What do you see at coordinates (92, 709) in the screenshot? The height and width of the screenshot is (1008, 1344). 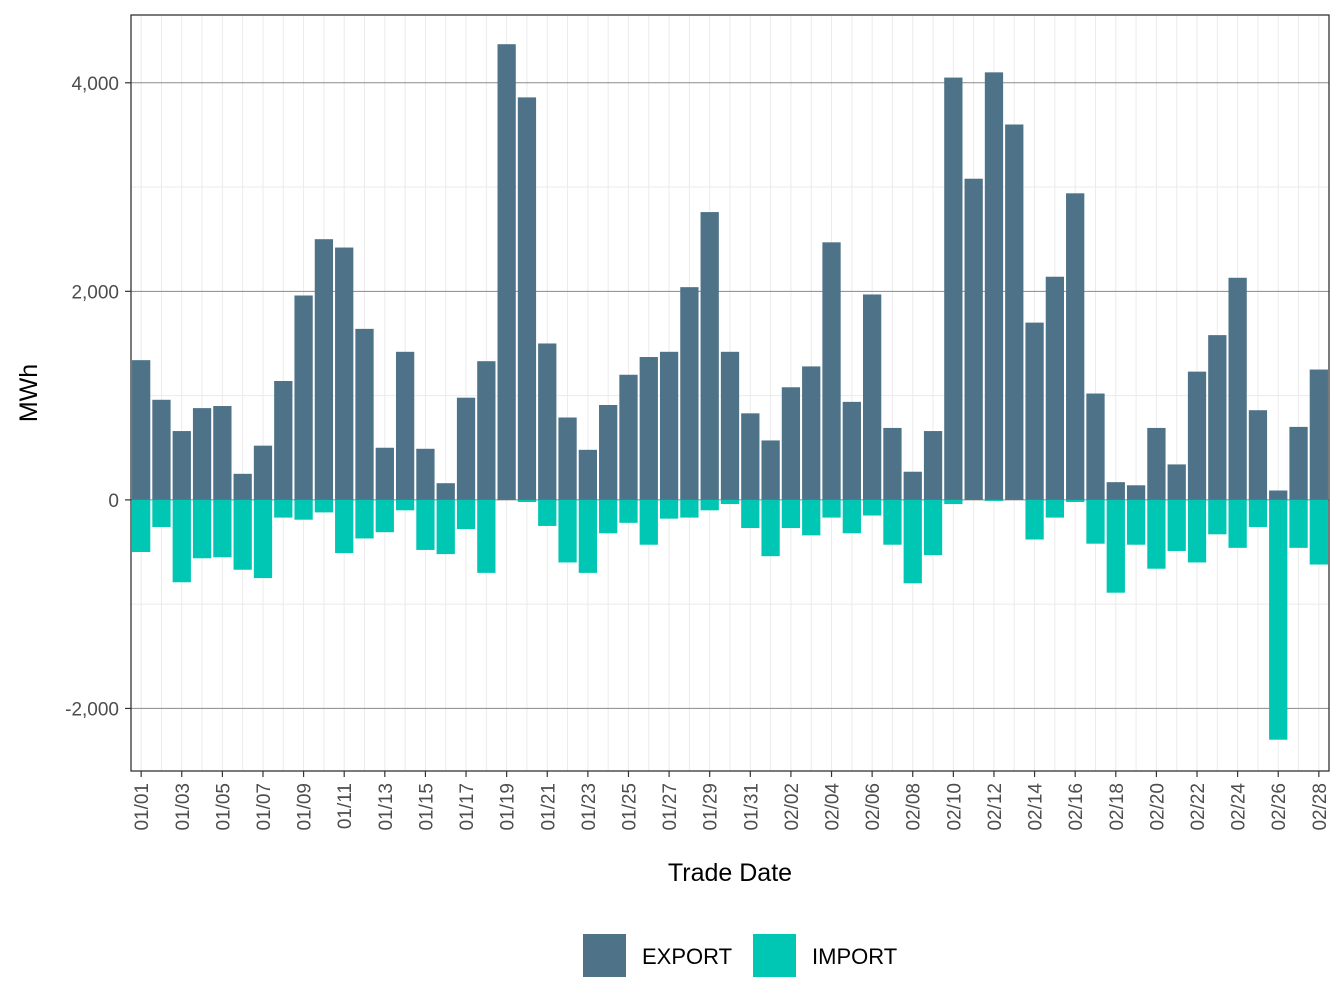 I see `y-tick-label: -2,000` at bounding box center [92, 709].